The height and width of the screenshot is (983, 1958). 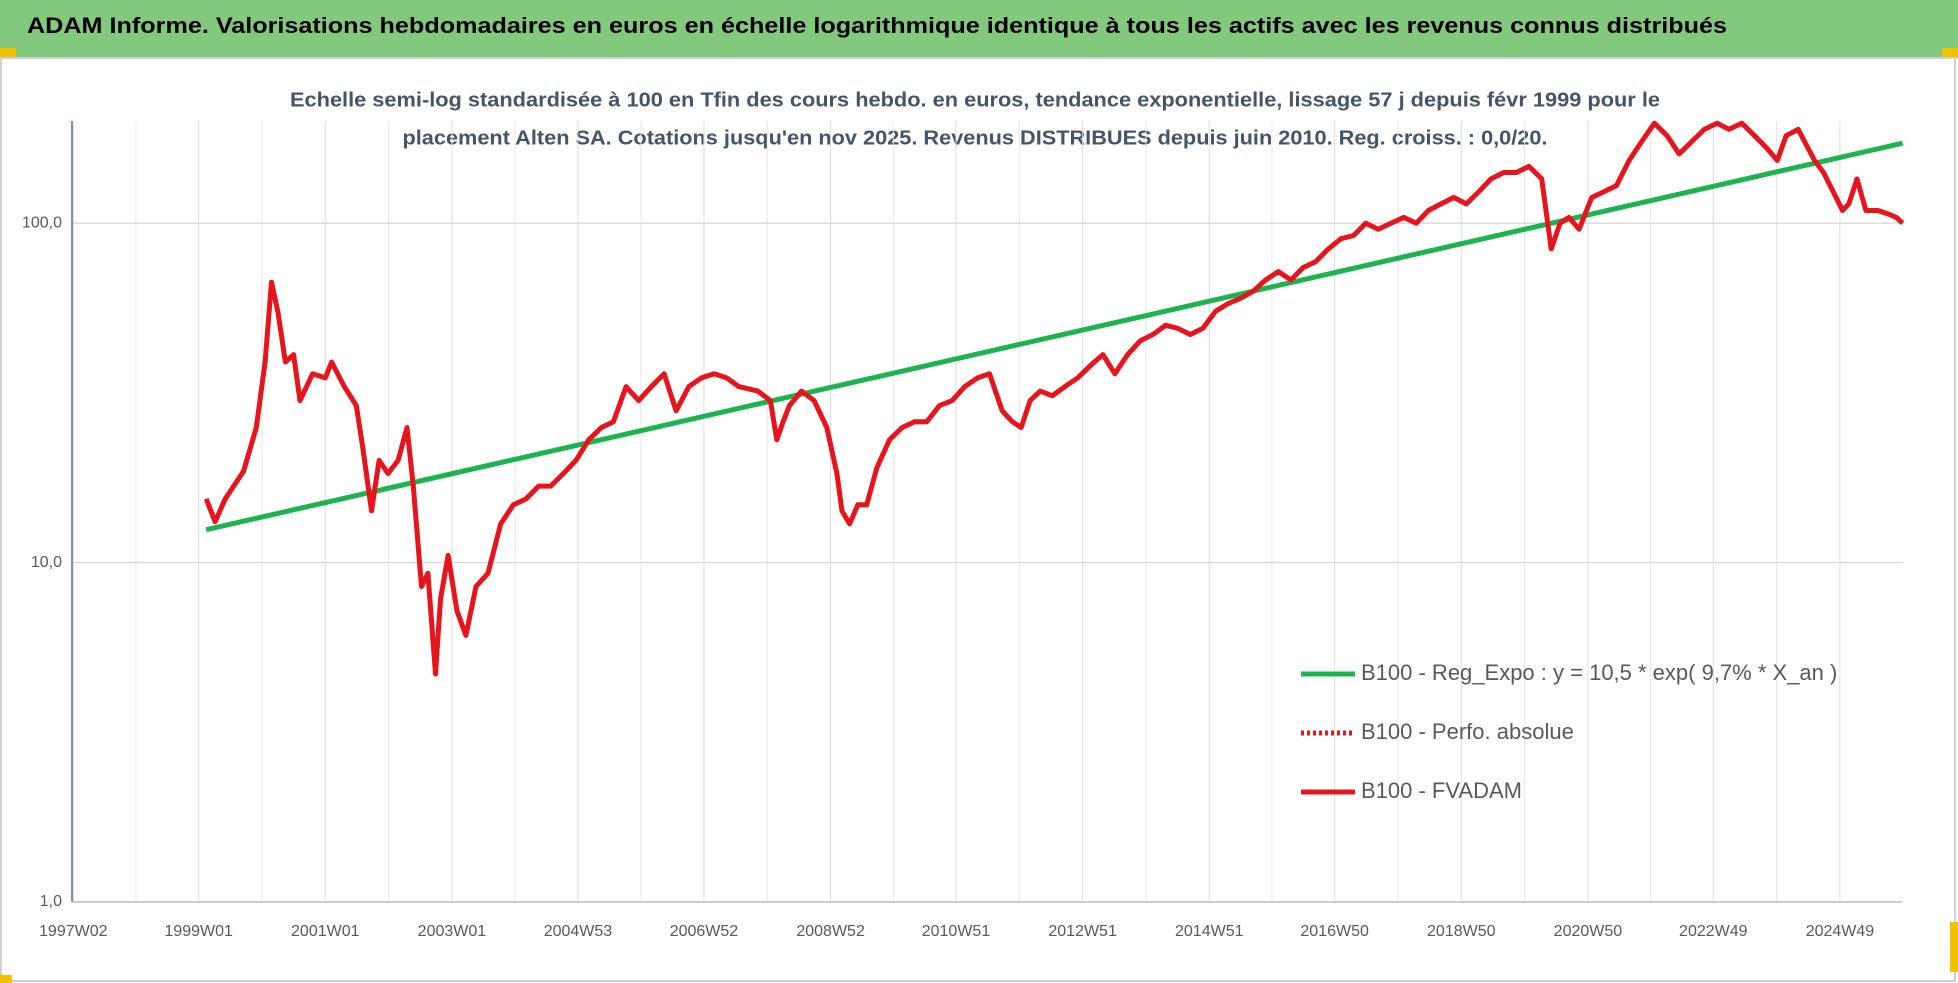 What do you see at coordinates (1840, 931) in the screenshot?
I see `x-tick-label: 2024W49` at bounding box center [1840, 931].